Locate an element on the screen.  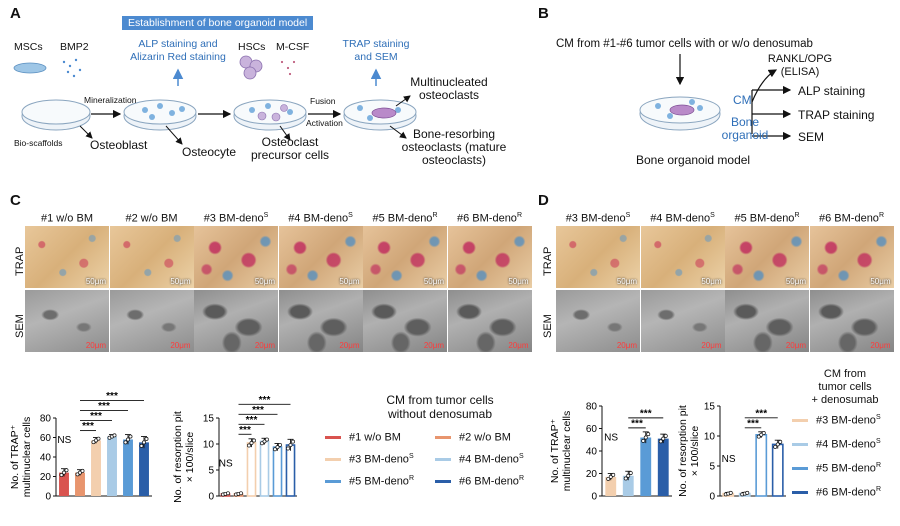
y-tick-label: 15 is located at coordinates (209, 419).